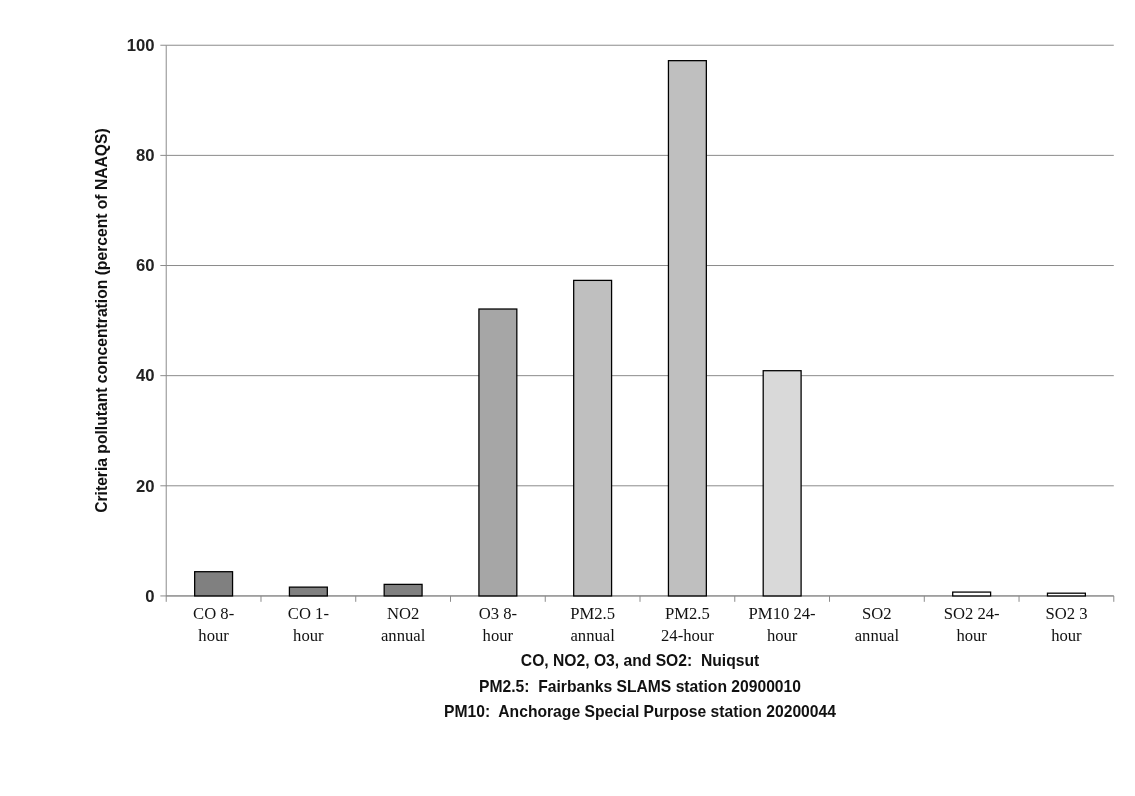 The image size is (1135, 796). Describe the element at coordinates (145, 156) in the screenshot. I see `y-tick-label: 80` at that location.